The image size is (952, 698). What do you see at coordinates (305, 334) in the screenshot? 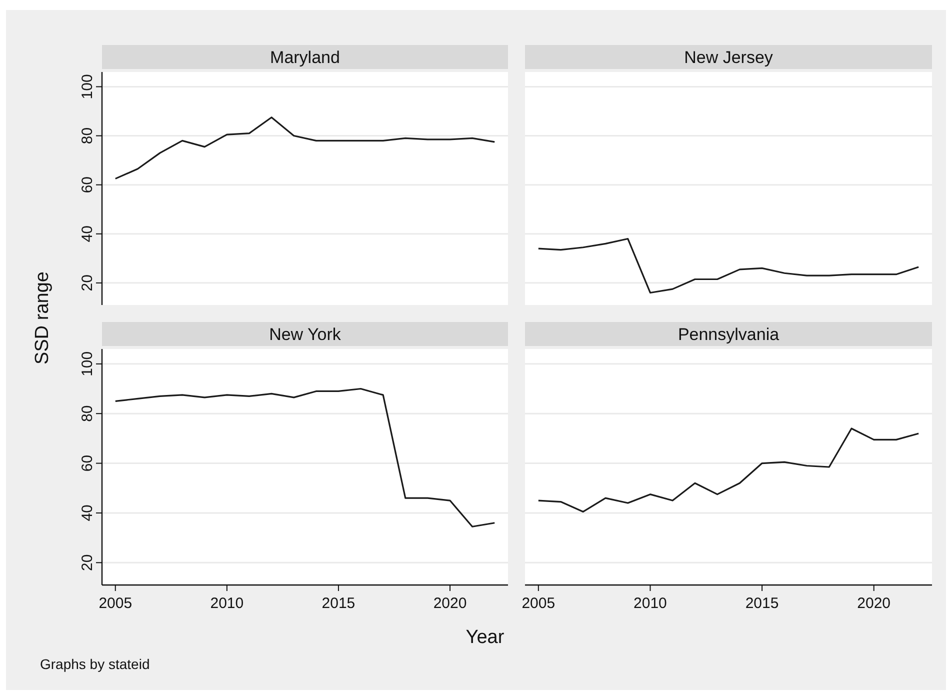
I see `chart-title: New York` at bounding box center [305, 334].